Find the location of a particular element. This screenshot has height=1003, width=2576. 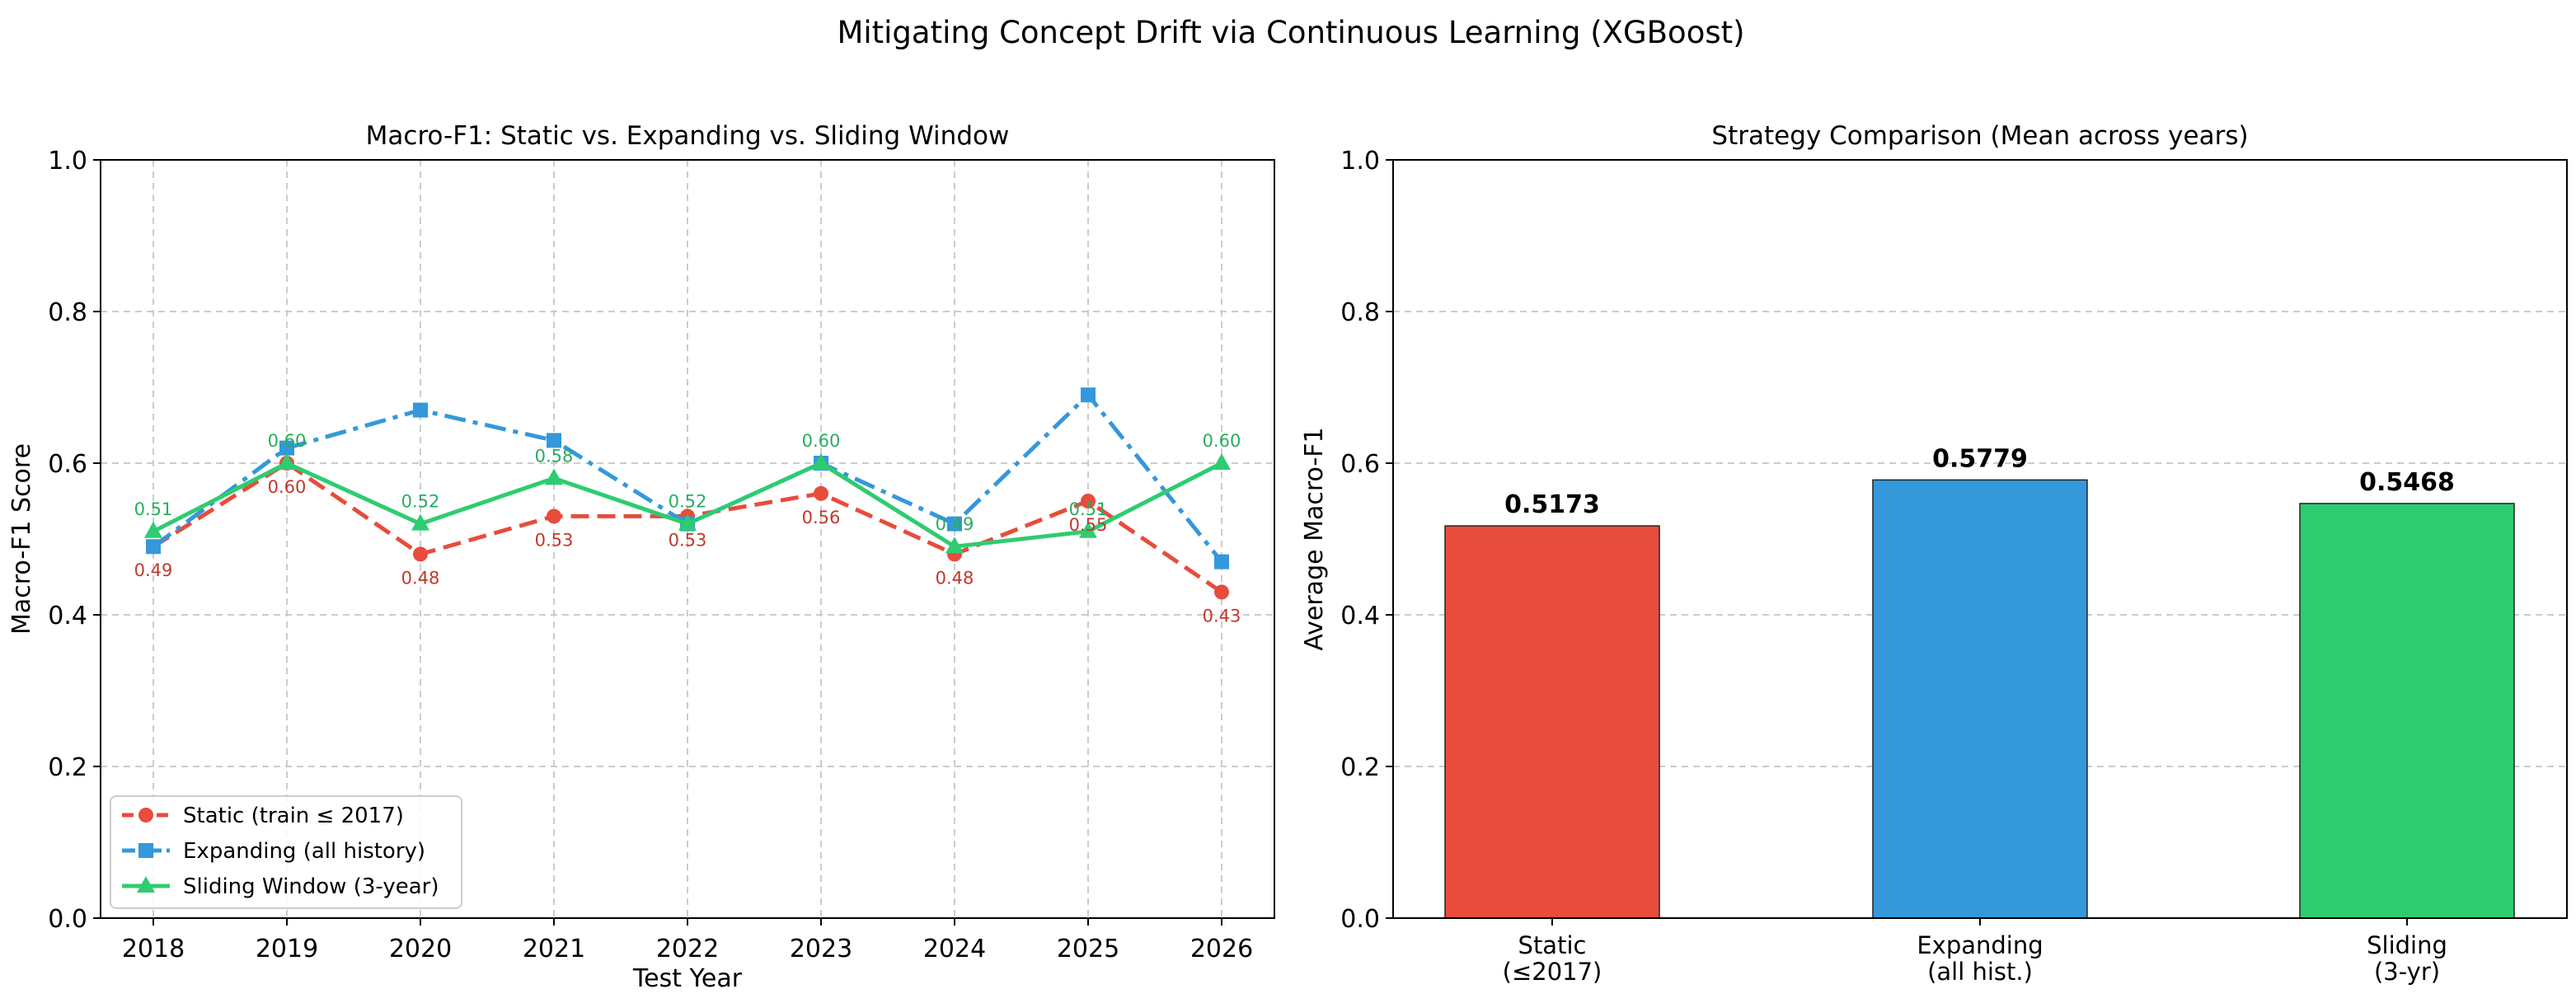

bar-x-tick-label: Static is located at coordinates (1553, 945).